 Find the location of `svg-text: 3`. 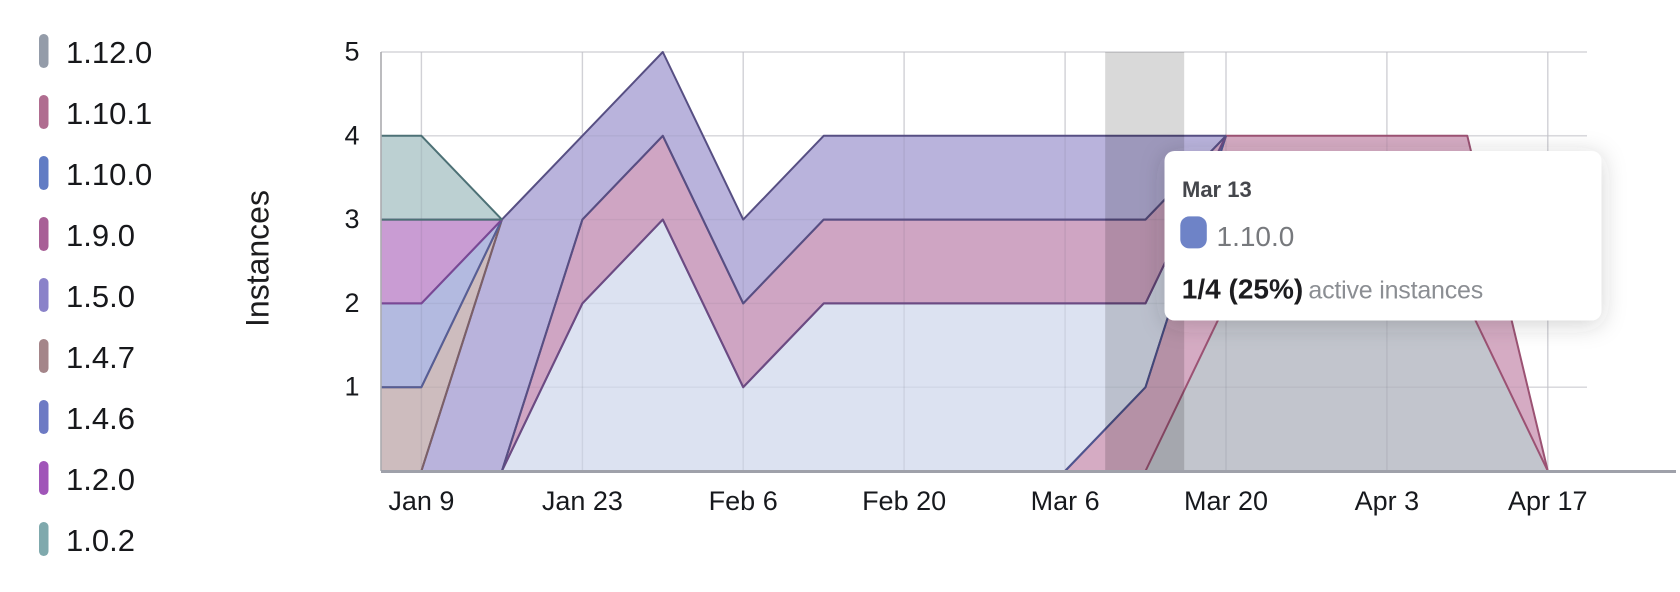

svg-text: 3 is located at coordinates (351, 219).